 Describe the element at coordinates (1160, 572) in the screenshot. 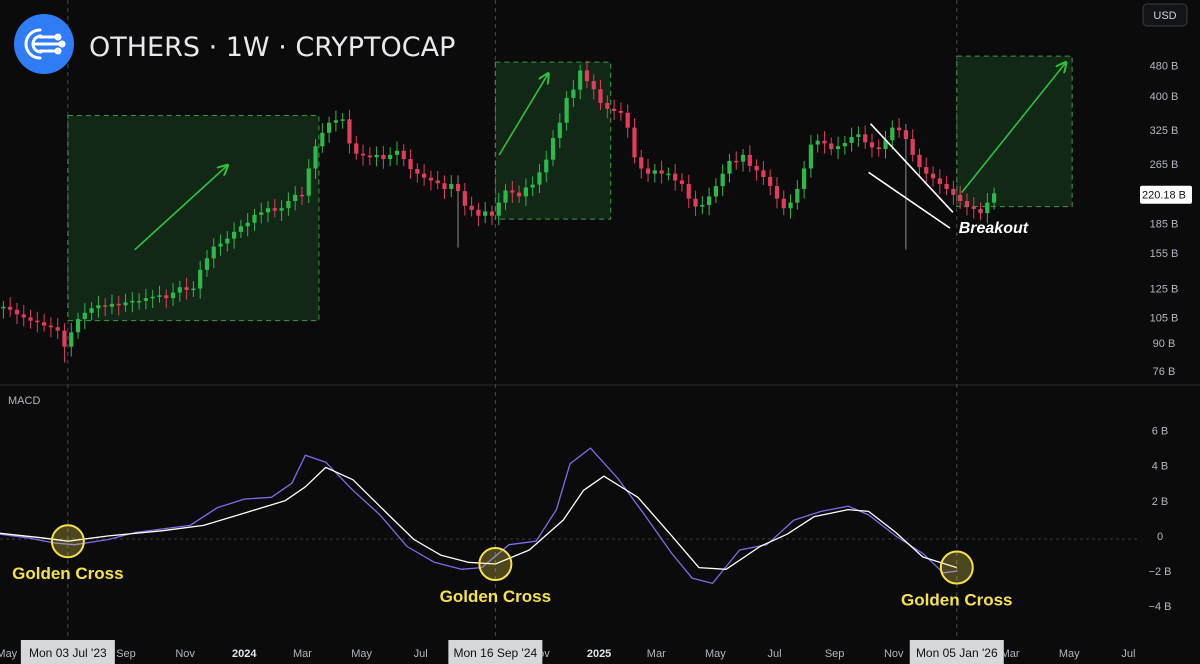

I see `macd-tick-label: −2 B` at that location.